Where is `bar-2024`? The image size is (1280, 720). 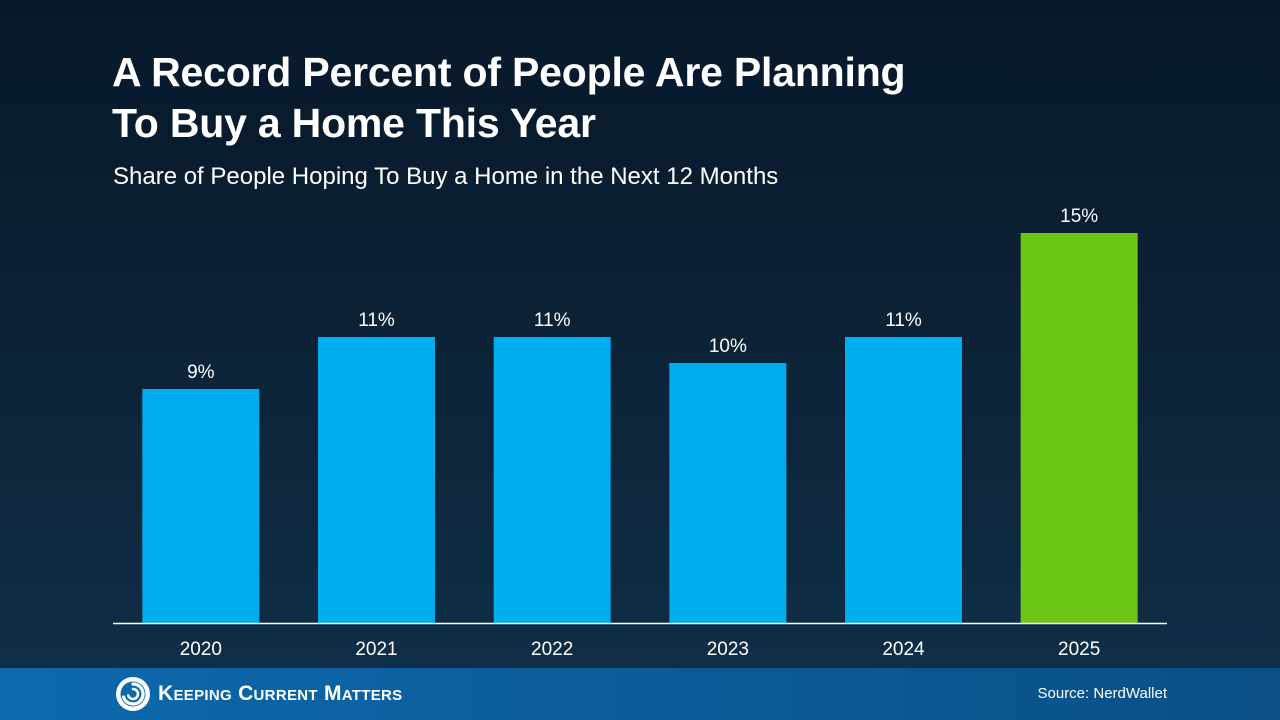 bar-2024 is located at coordinates (903, 480).